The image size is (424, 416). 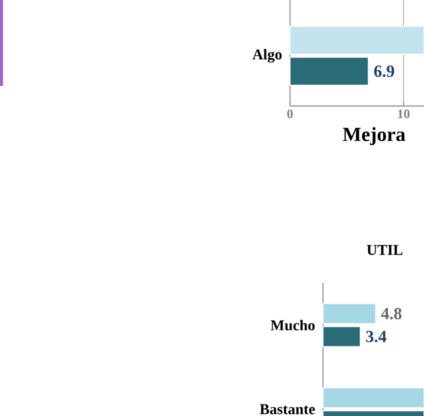 I want to click on chart-title: UTIL, so click(x=384, y=250).